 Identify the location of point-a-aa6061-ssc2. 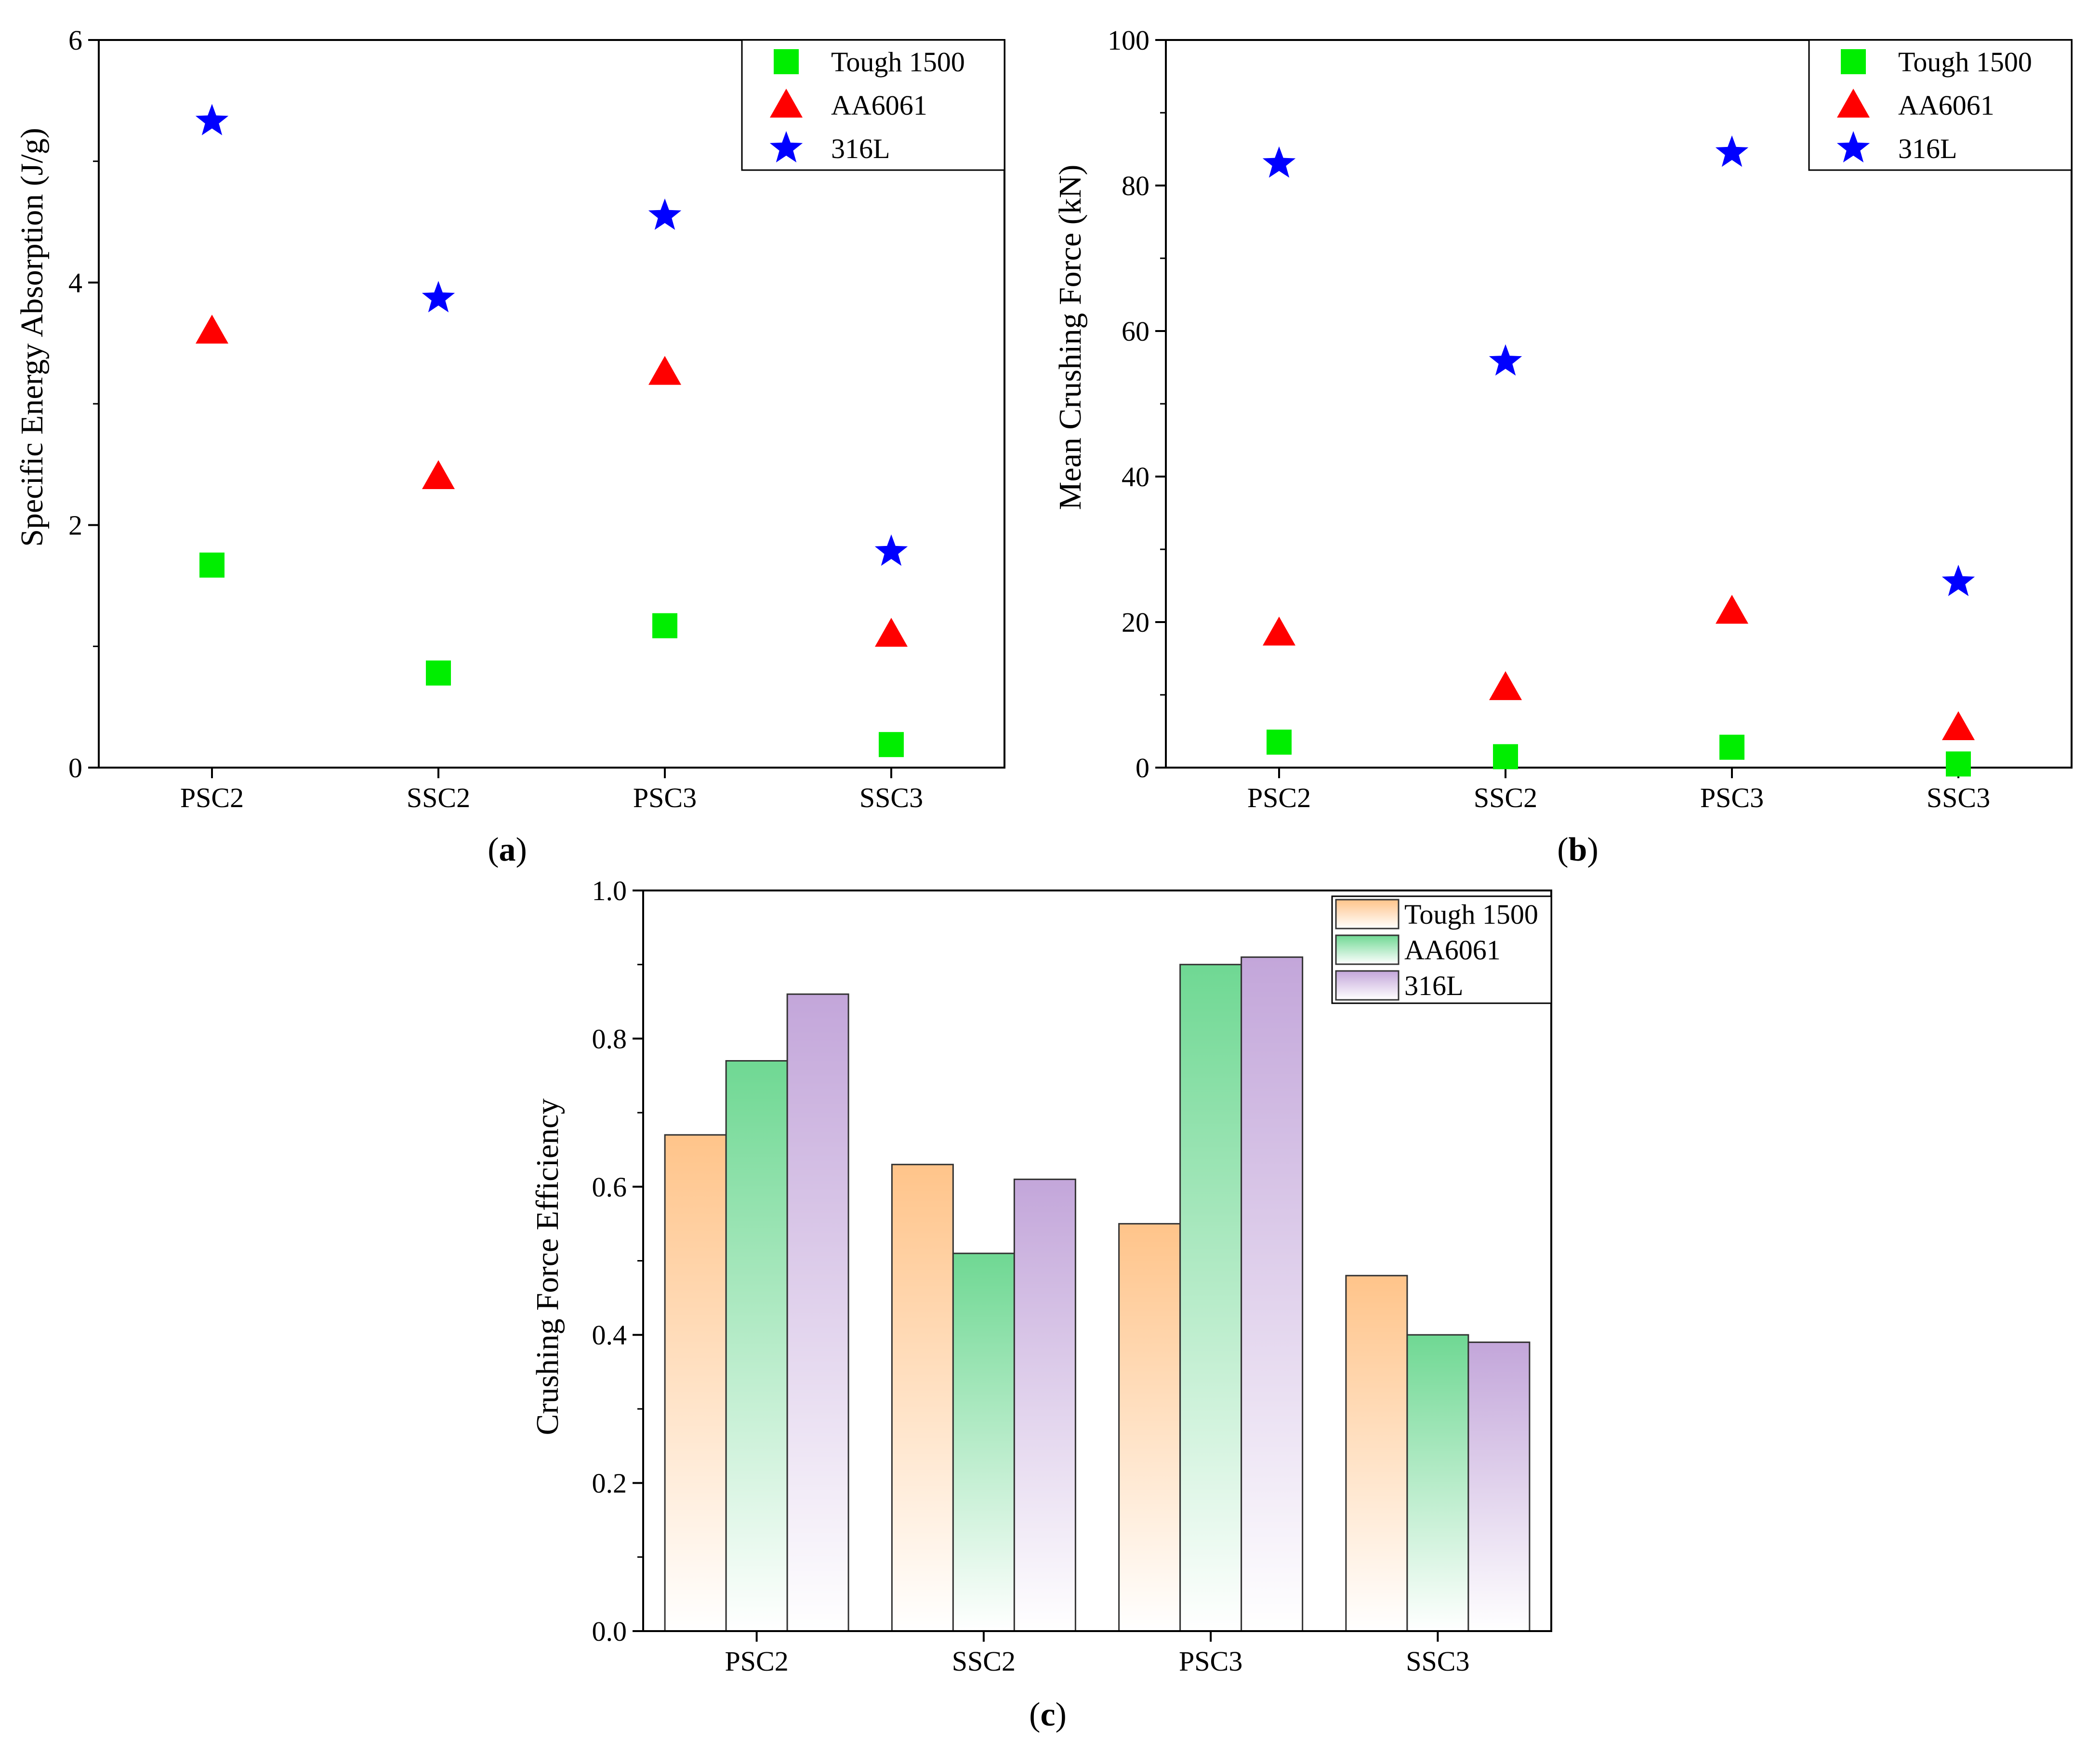
(438, 474).